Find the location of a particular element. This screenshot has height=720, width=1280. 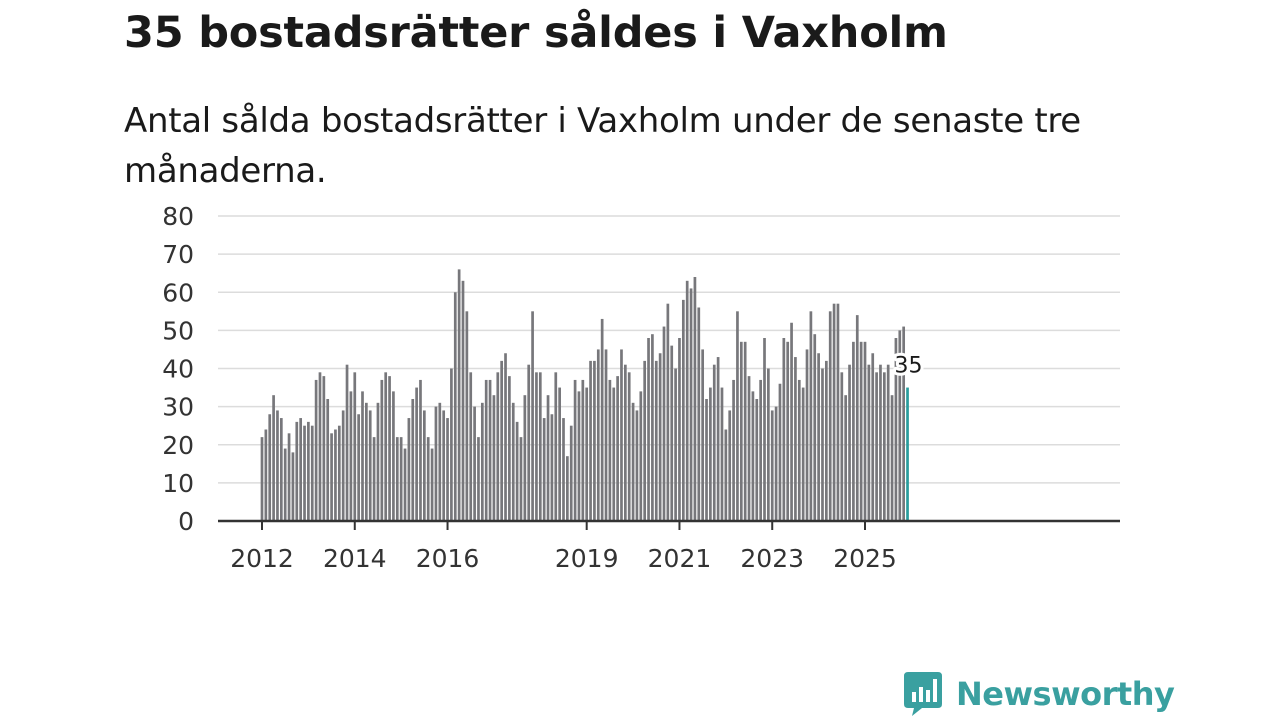

x-tick-label: 2021 is located at coordinates (680, 558).